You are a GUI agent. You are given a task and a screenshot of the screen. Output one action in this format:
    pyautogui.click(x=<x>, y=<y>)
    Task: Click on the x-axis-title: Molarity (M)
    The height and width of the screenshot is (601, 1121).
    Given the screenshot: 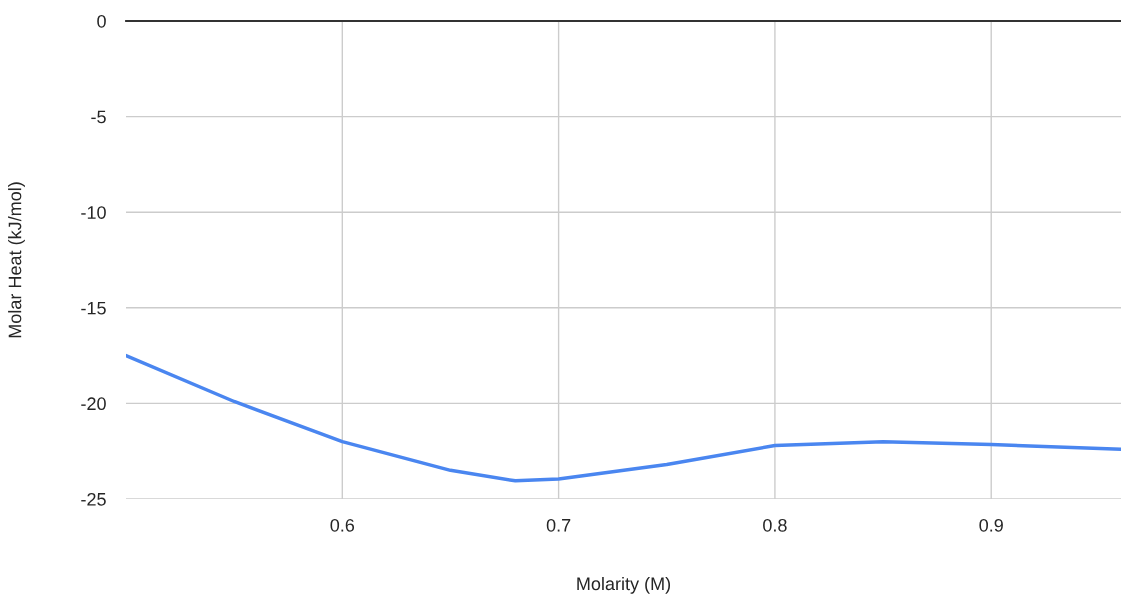 What is the action you would take?
    pyautogui.click(x=624, y=585)
    